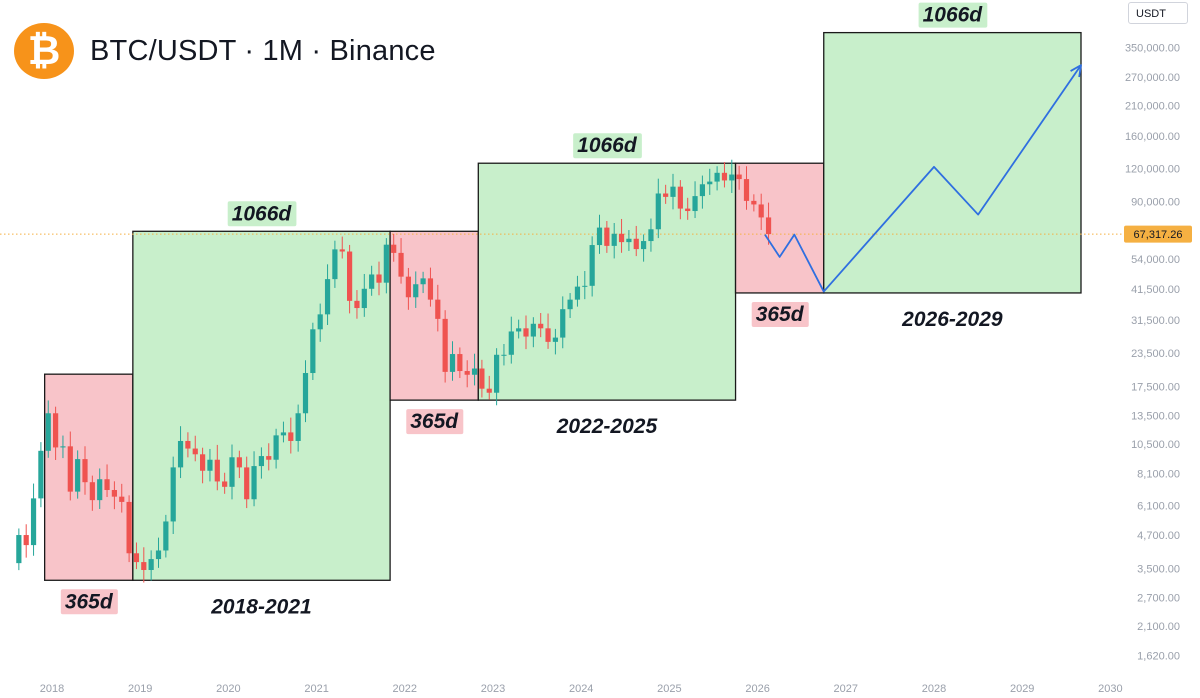 This screenshot has width=1200, height=698. What do you see at coordinates (140, 689) in the screenshot?
I see `x-tick-label: 2019` at bounding box center [140, 689].